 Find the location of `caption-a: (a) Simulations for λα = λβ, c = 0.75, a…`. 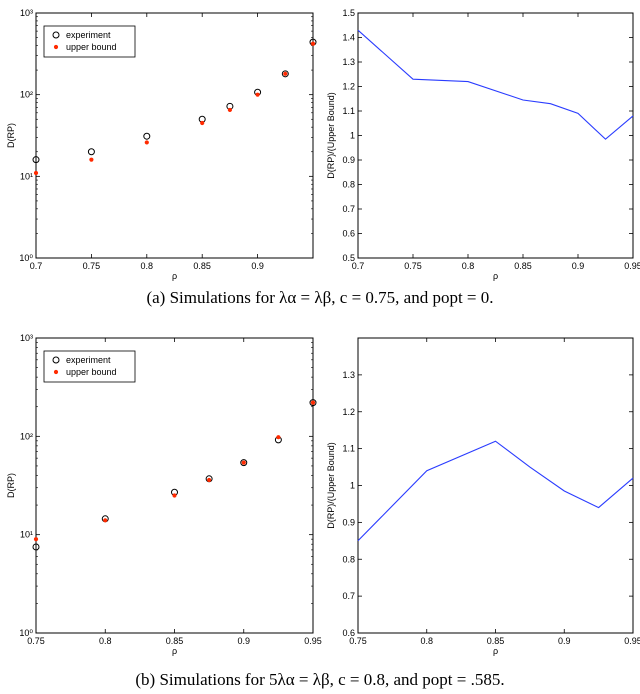

caption-a: (a) Simulations for λα = λβ, c = 0.75, a… is located at coordinates (319, 297).